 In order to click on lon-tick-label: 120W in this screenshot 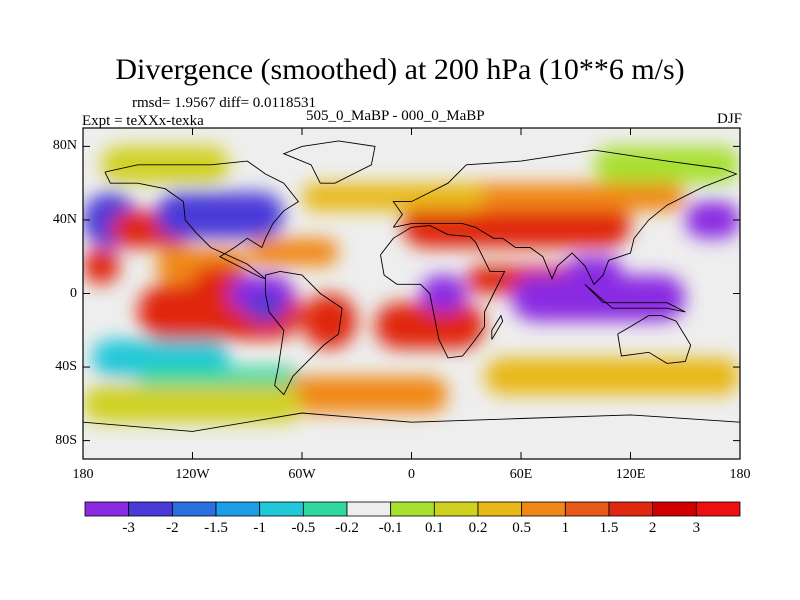, I will do `click(192, 474)`.